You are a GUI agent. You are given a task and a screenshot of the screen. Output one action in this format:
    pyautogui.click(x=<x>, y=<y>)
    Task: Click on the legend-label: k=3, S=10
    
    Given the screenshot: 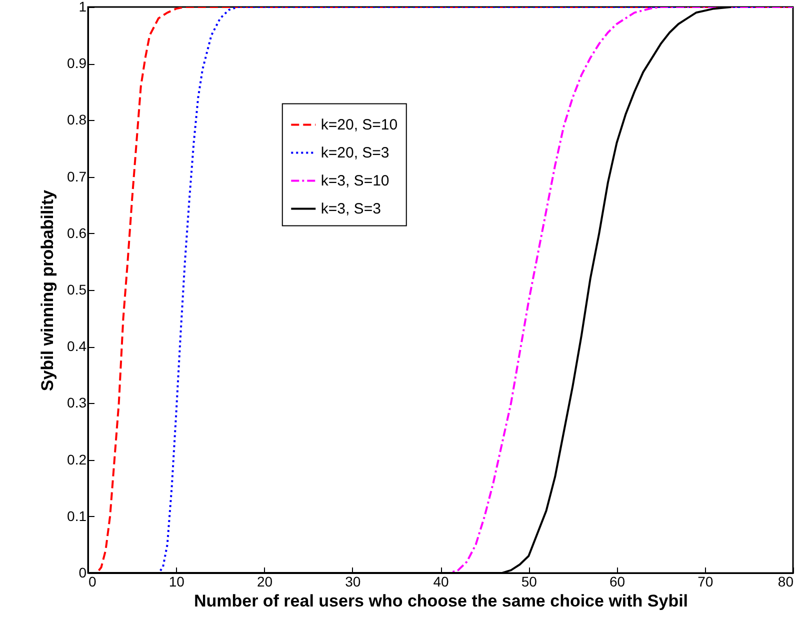 What is the action you would take?
    pyautogui.click(x=355, y=181)
    